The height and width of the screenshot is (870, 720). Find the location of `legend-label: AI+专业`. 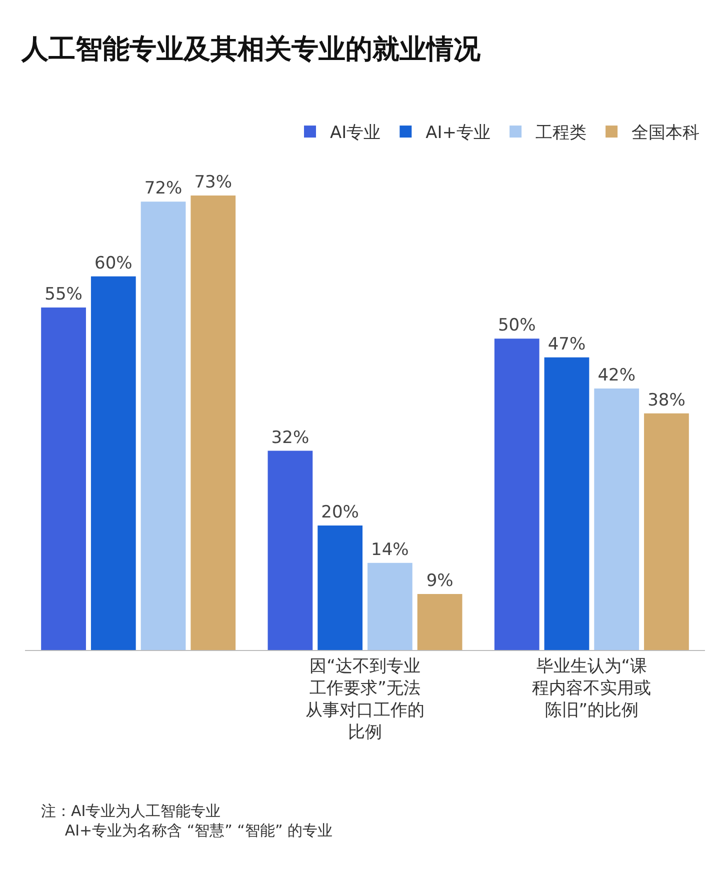

legend-label: AI+专业 is located at coordinates (458, 133).